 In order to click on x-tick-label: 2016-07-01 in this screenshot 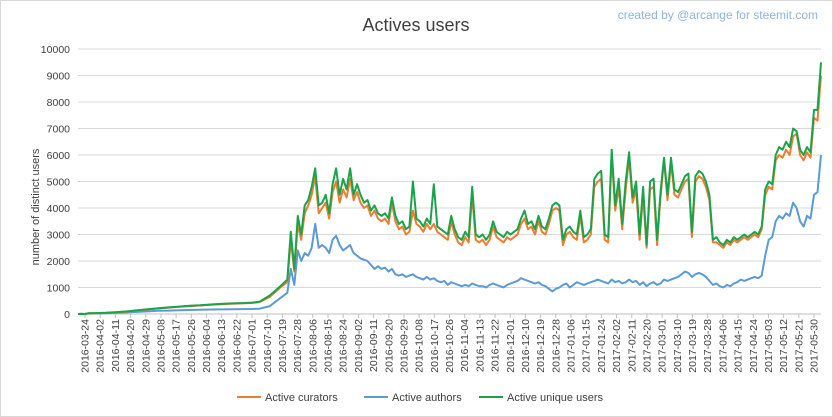, I will do `click(253, 346)`.